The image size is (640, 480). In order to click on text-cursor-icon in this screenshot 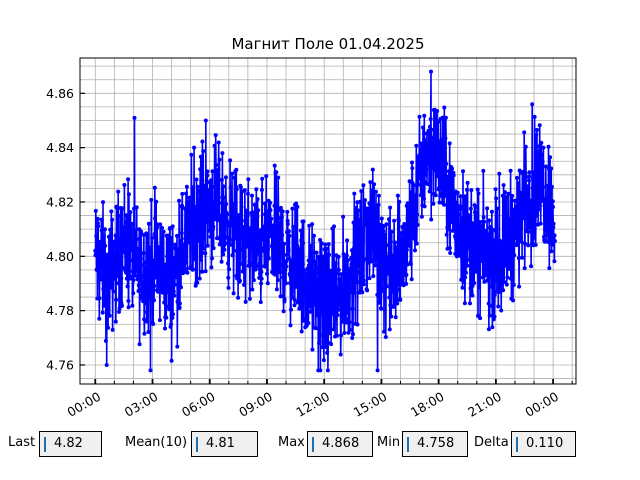, I will do `click(408, 444)`.